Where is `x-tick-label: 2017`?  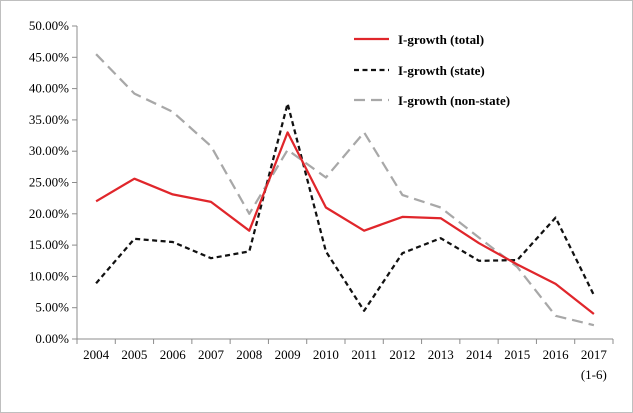 x-tick-label: 2017 is located at coordinates (594, 354).